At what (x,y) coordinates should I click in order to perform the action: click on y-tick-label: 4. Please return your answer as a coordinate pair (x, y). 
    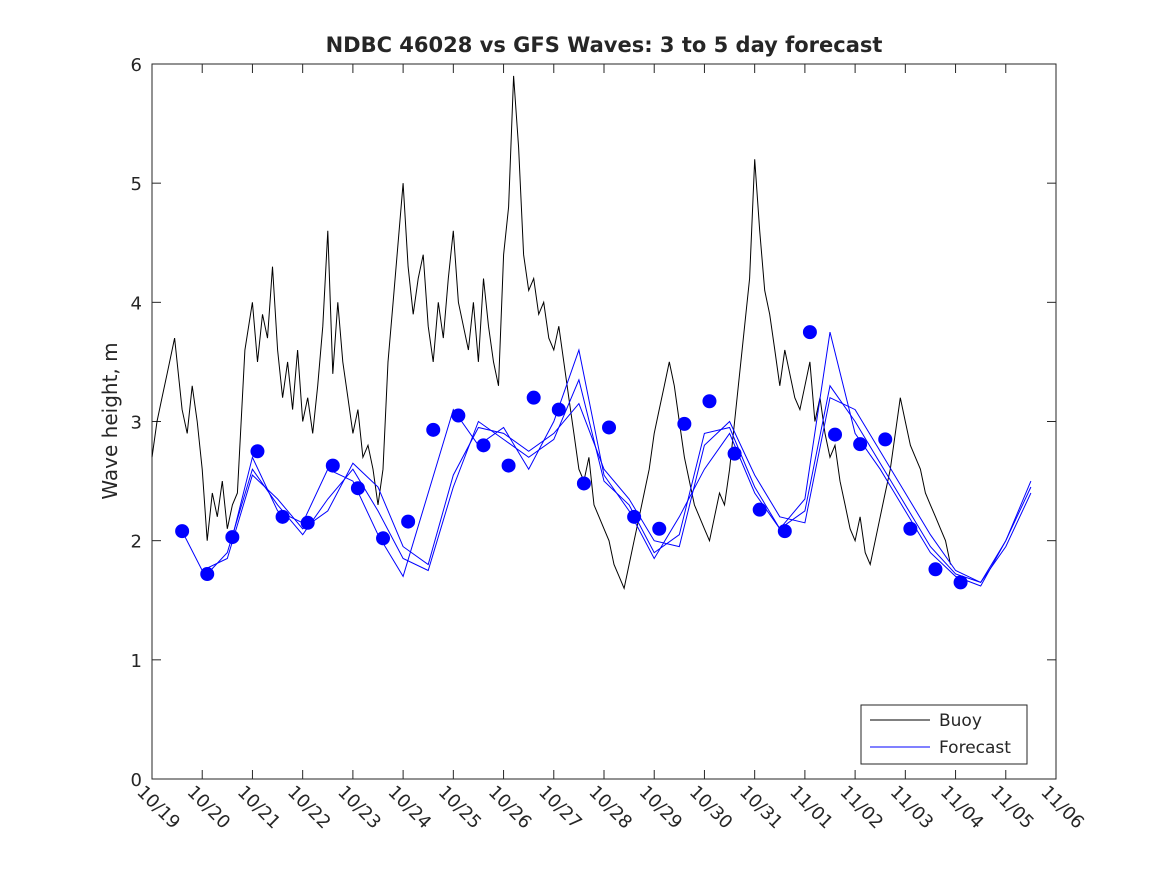
    Looking at the image, I should click on (136, 303).